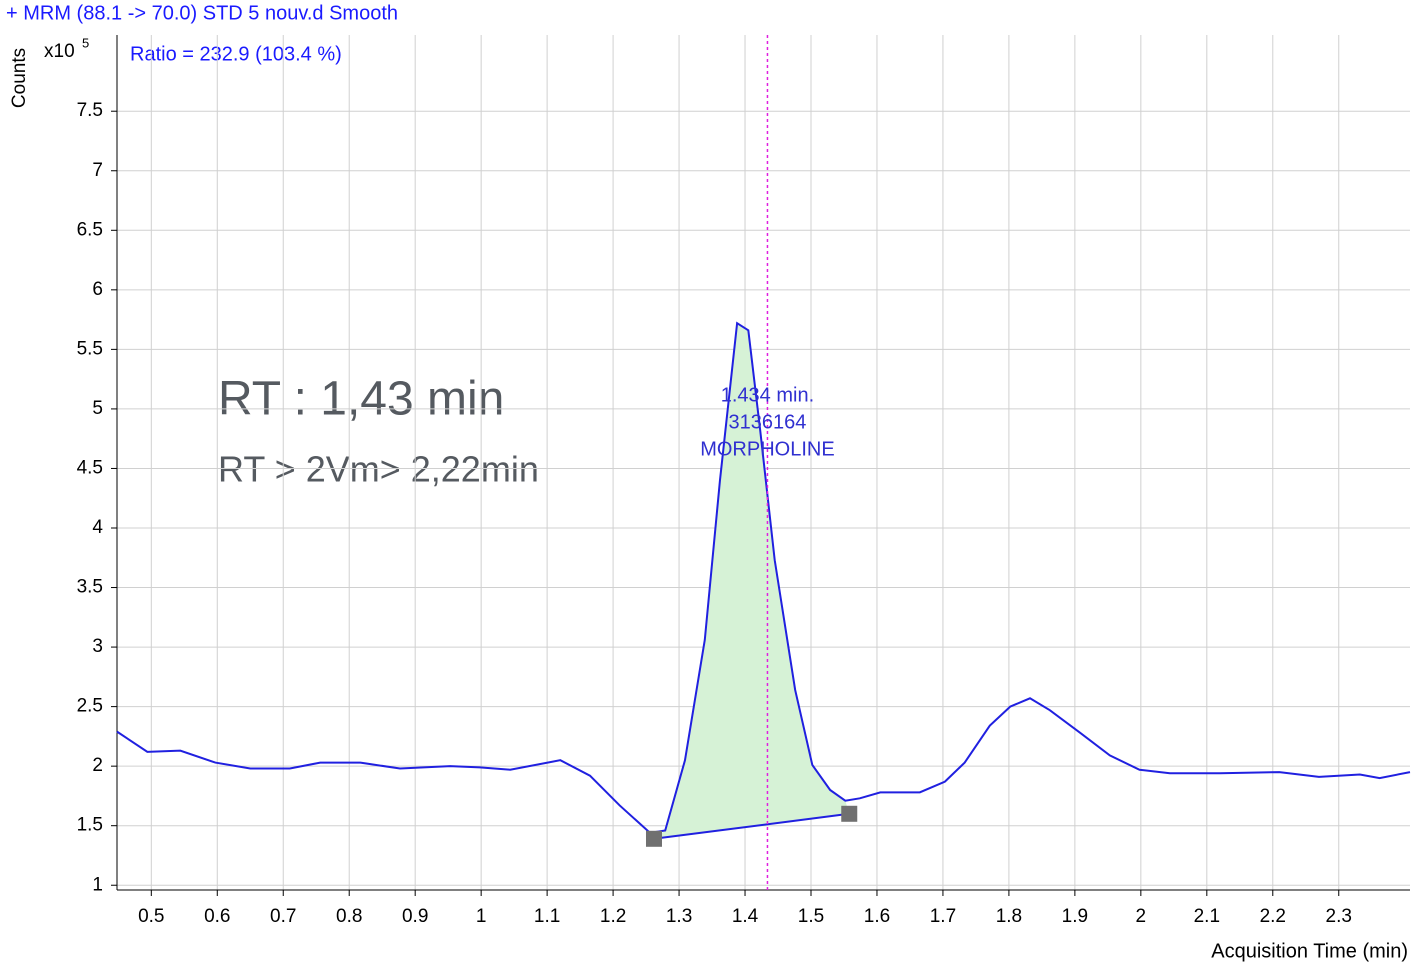 This screenshot has width=1415, height=973. Describe the element at coordinates (90, 587) in the screenshot. I see `y-tick-label: 3.5` at that location.